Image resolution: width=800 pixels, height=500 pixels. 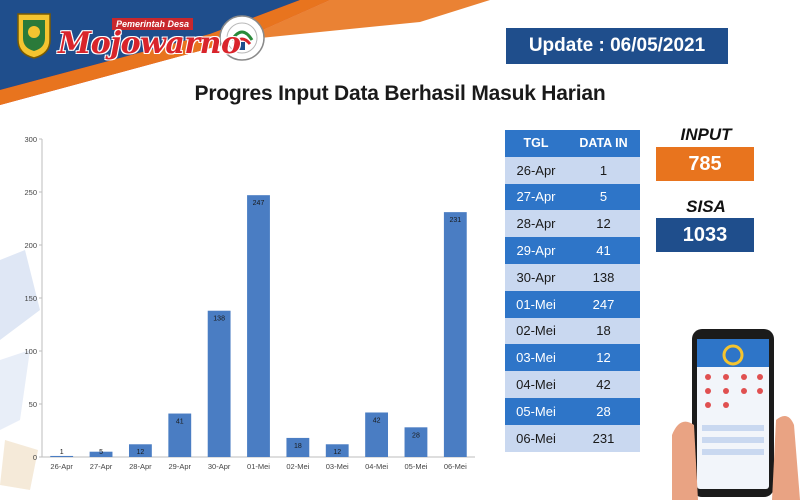 What do you see at coordinates (536, 170) in the screenshot?
I see `table-cell-tgl: 26-Apr` at bounding box center [536, 170].